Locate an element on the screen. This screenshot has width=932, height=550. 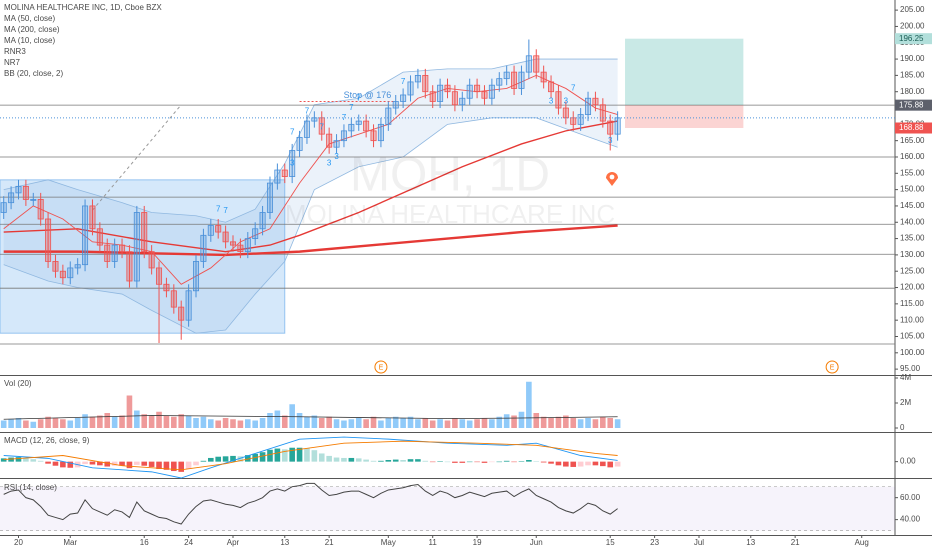
x-tick-label: 21 is located at coordinates (795, 542).